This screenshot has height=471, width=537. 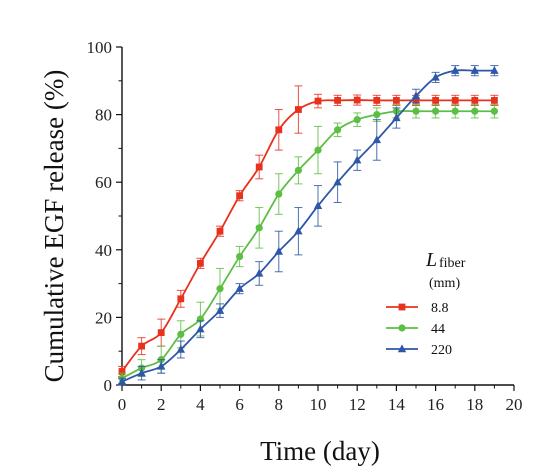 What do you see at coordinates (397, 404) in the screenshot?
I see `x-tick-label: 14` at bounding box center [397, 404].